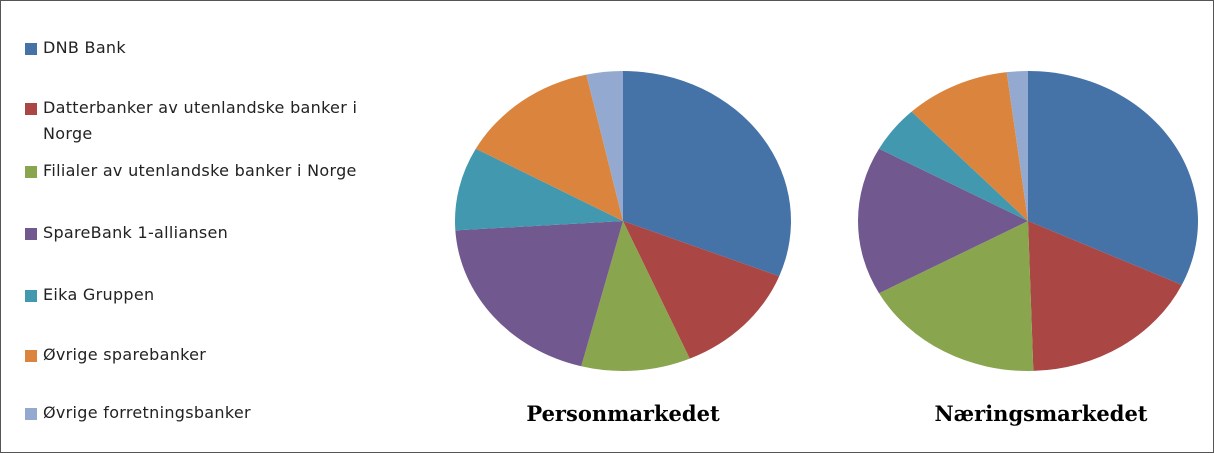  I want to click on legend-label: SpareBank 1-alliansen, so click(136, 232).